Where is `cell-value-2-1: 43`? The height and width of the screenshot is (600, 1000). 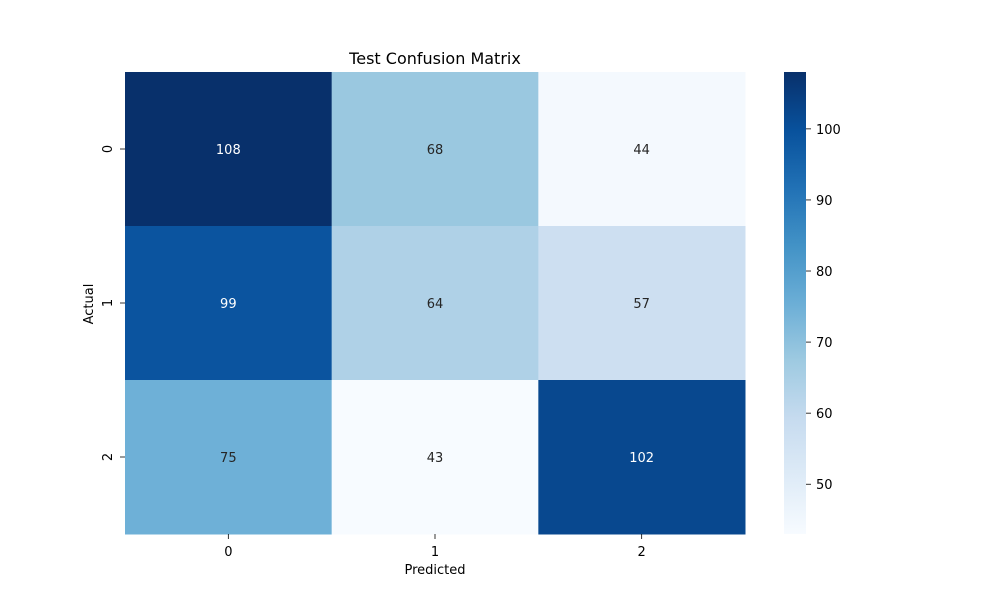
cell-value-2-1: 43 is located at coordinates (435, 458).